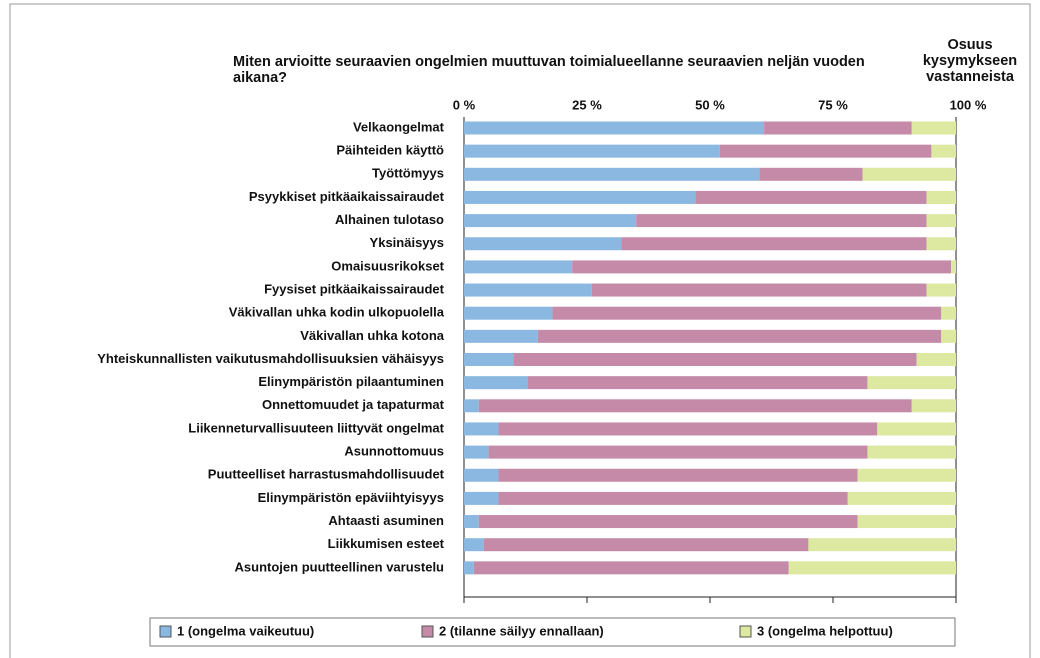  What do you see at coordinates (825, 630) in the screenshot?
I see `legend-label: 3 (ongelma helpottuu)` at bounding box center [825, 630].